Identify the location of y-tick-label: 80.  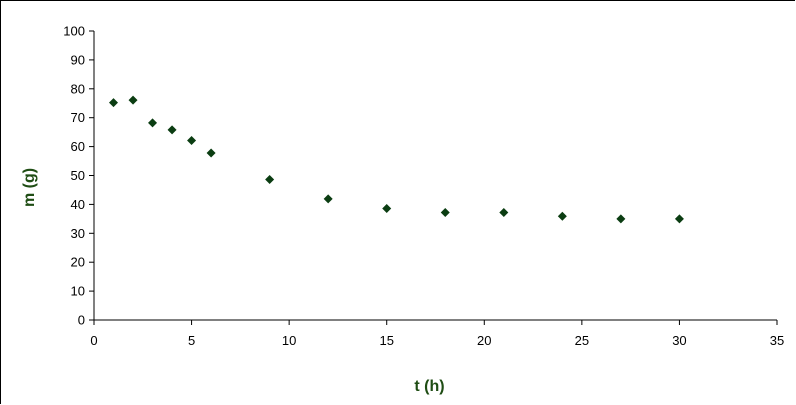
(78, 88).